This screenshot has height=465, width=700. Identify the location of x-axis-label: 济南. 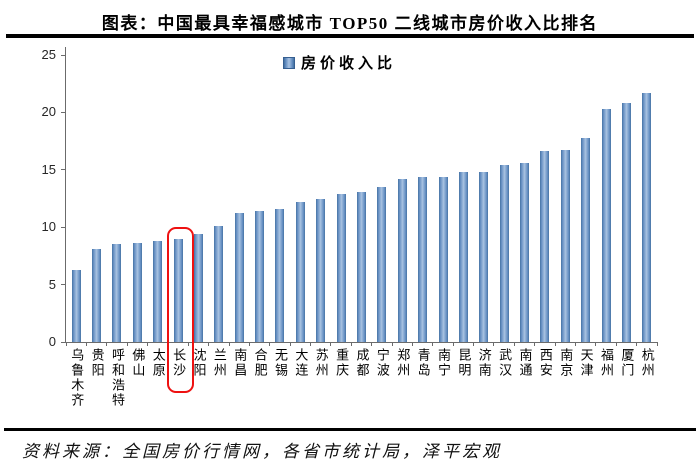
(484, 363).